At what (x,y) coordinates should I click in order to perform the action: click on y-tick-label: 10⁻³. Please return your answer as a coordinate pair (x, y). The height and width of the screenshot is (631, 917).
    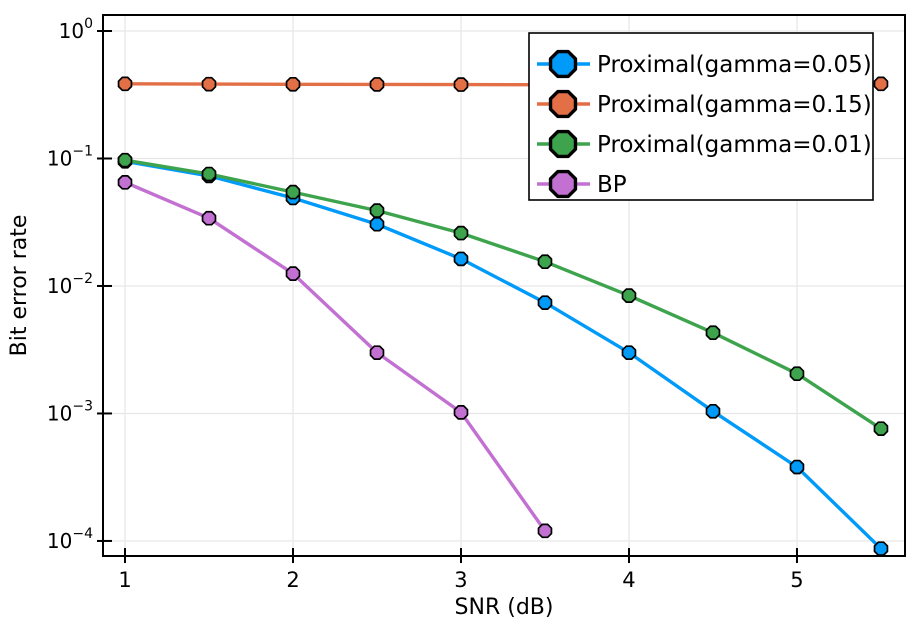
    Looking at the image, I should click on (70, 411).